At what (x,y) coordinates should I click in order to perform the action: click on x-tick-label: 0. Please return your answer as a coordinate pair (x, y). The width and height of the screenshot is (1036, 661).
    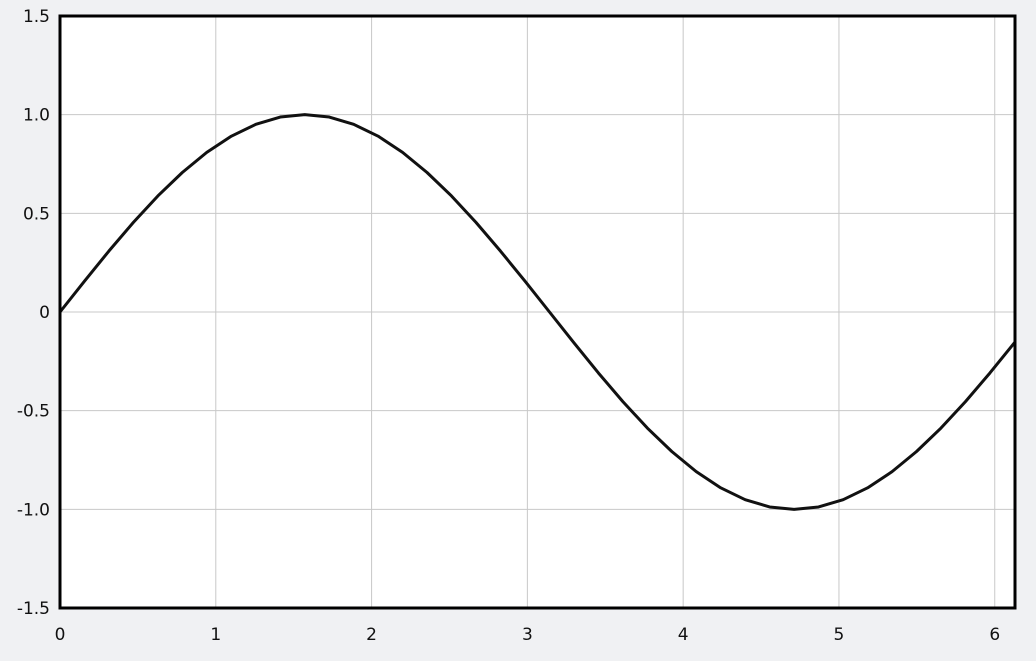
    Looking at the image, I should click on (60, 635).